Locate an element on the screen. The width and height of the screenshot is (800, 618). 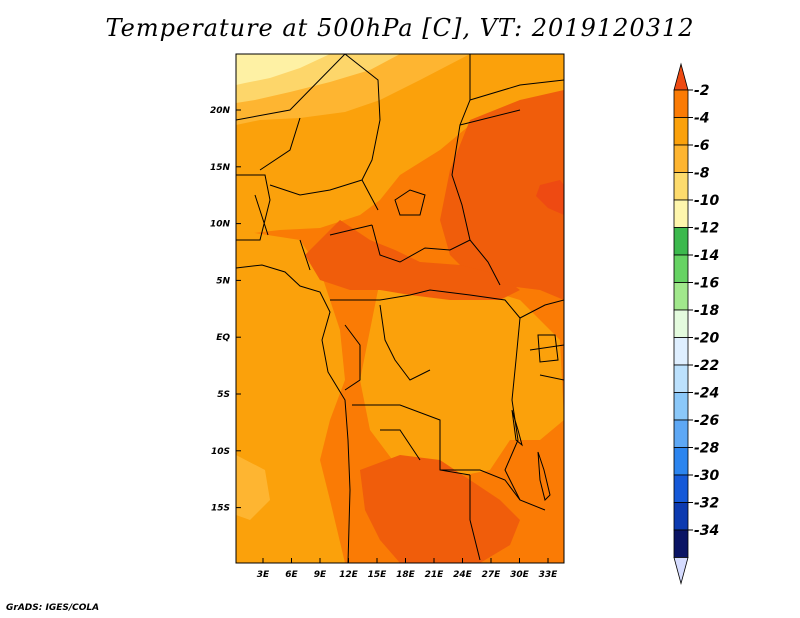
lon-tick-label: 6E is located at coordinates (291, 575).